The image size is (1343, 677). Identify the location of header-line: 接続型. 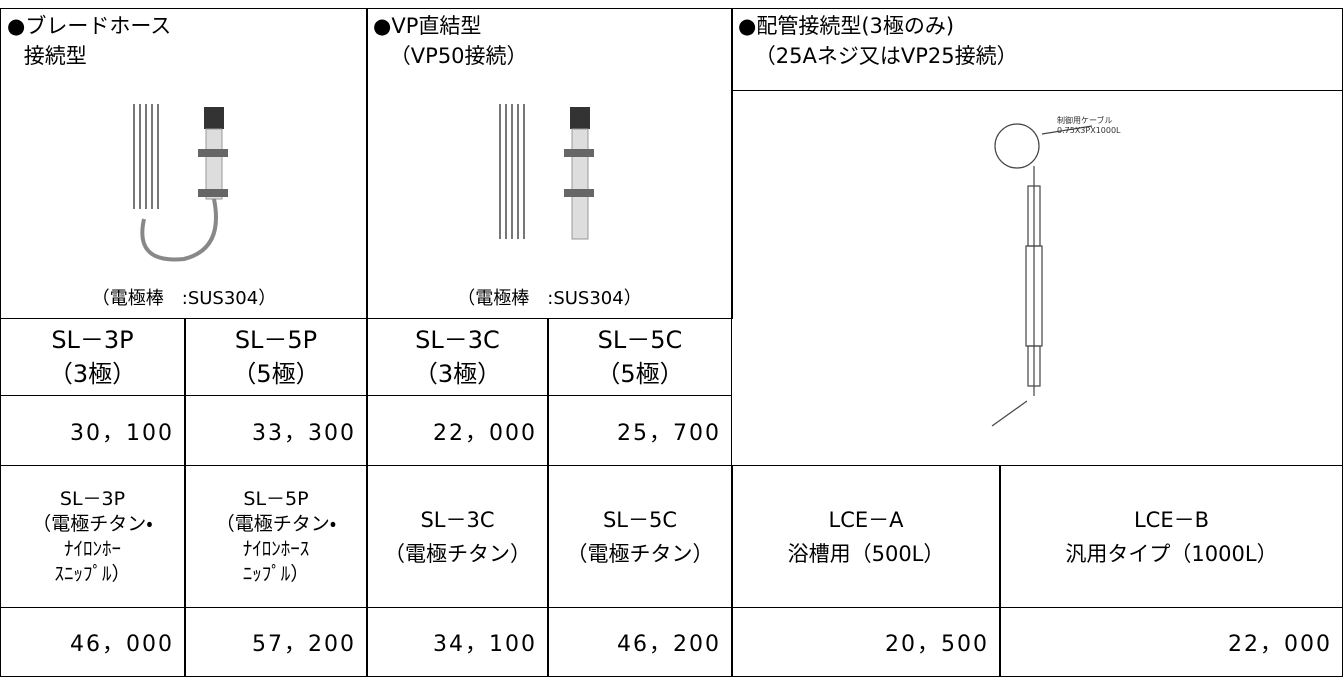
(55, 56).